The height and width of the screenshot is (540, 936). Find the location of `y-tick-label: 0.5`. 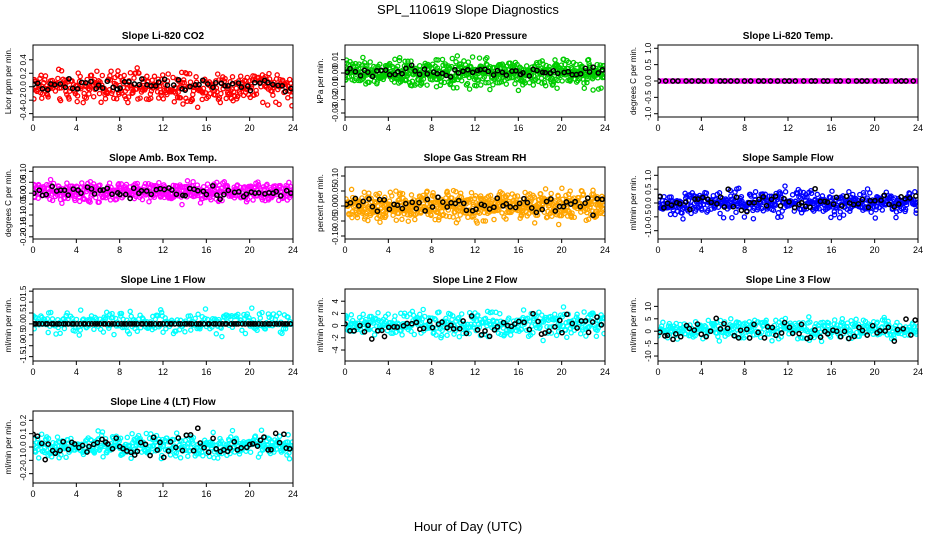

y-tick-label: 0.5 is located at coordinates (23, 313).